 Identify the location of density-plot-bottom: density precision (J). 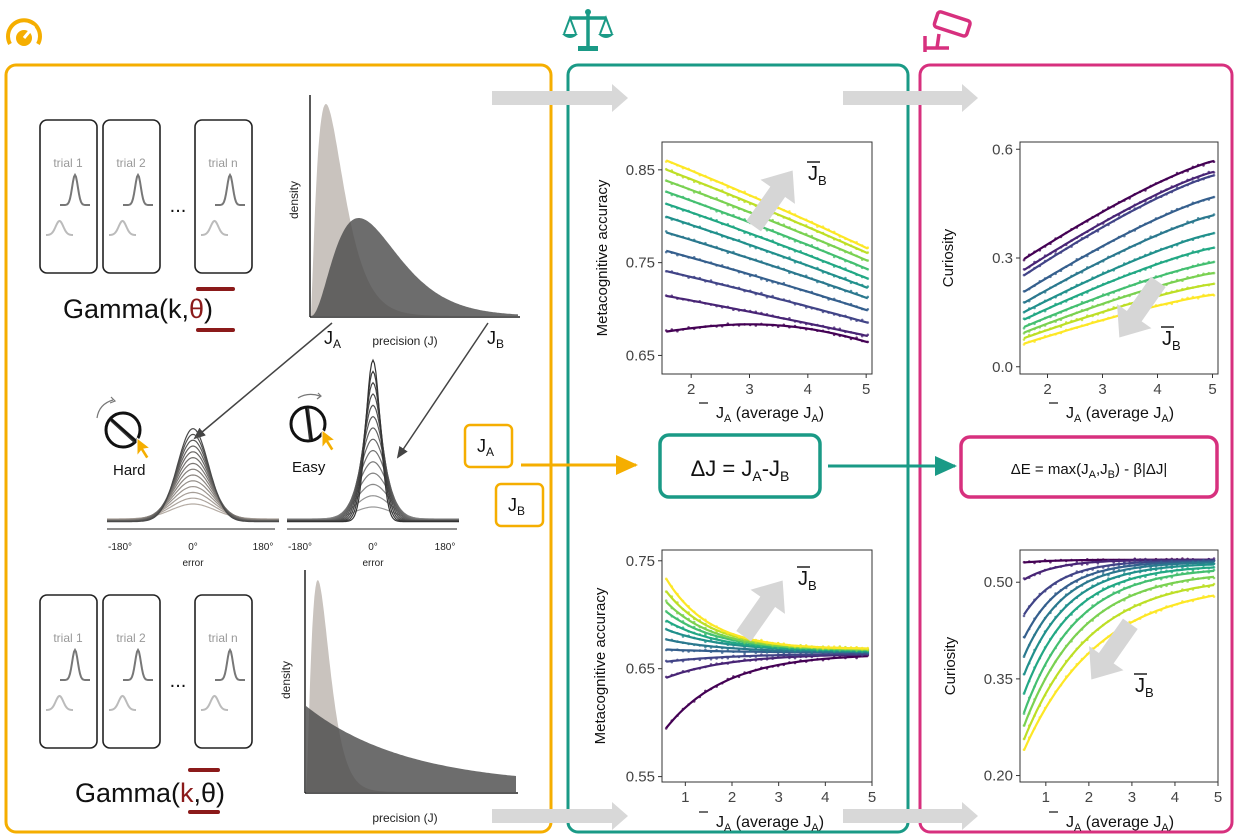
(398, 697).